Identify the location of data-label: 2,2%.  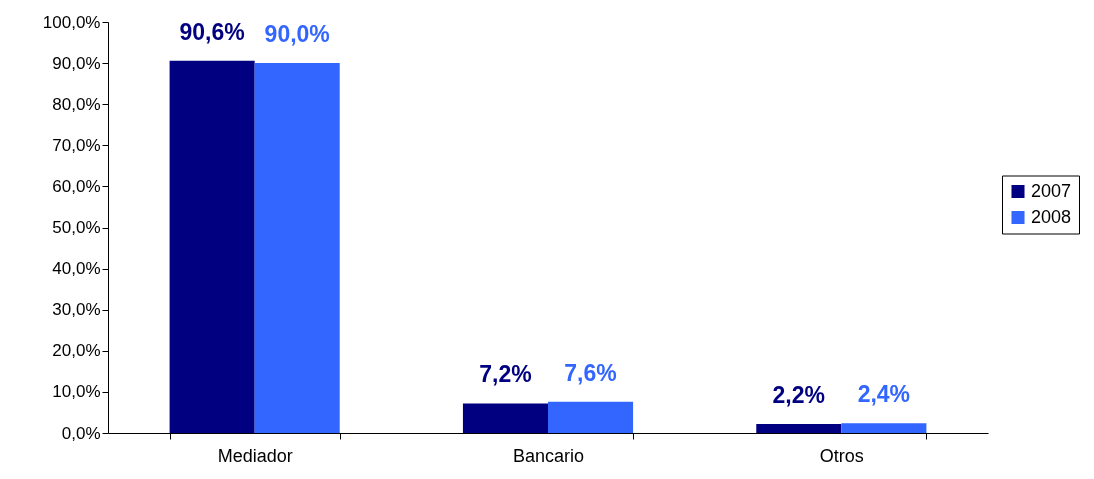
(799, 394).